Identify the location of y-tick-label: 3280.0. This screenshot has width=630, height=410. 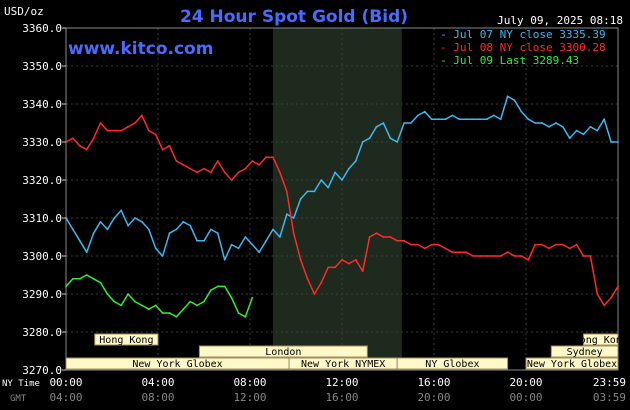
(42, 332).